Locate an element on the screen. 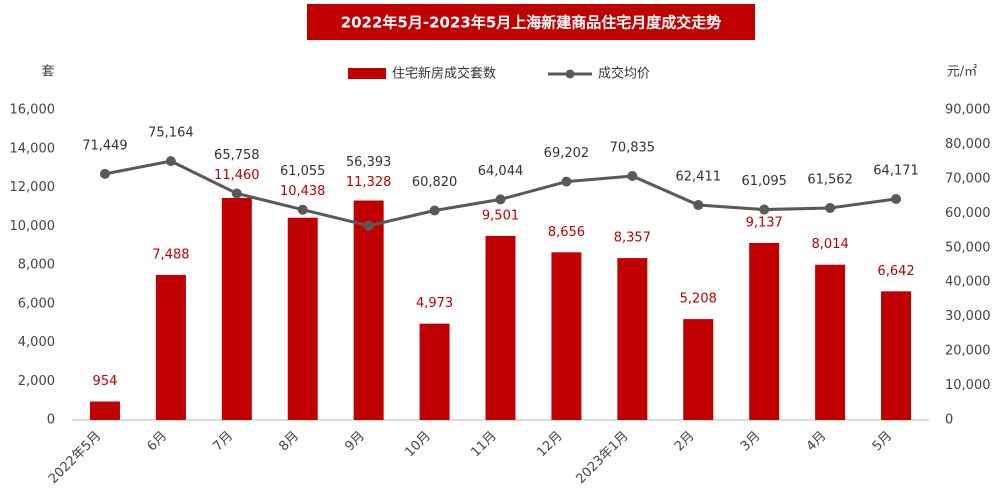  x-tick-label: 9月 is located at coordinates (355, 442).